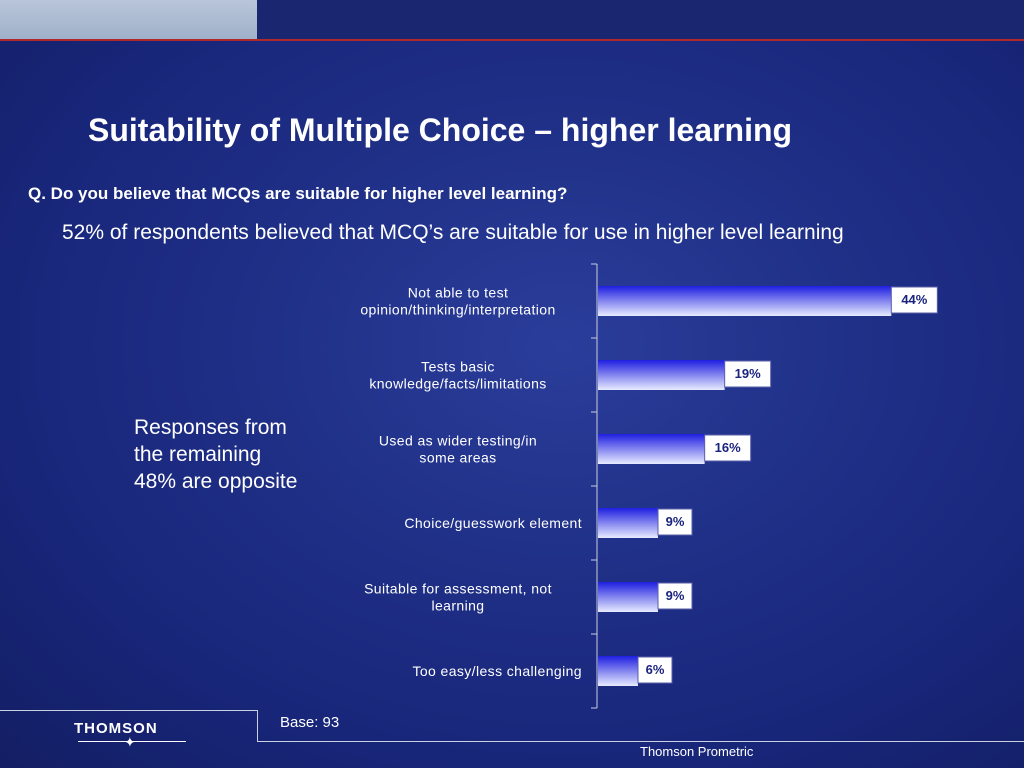 Image resolution: width=1024 pixels, height=768 pixels. Describe the element at coordinates (697, 751) in the screenshot. I see `footer-brand: Thomson Prometric` at that location.